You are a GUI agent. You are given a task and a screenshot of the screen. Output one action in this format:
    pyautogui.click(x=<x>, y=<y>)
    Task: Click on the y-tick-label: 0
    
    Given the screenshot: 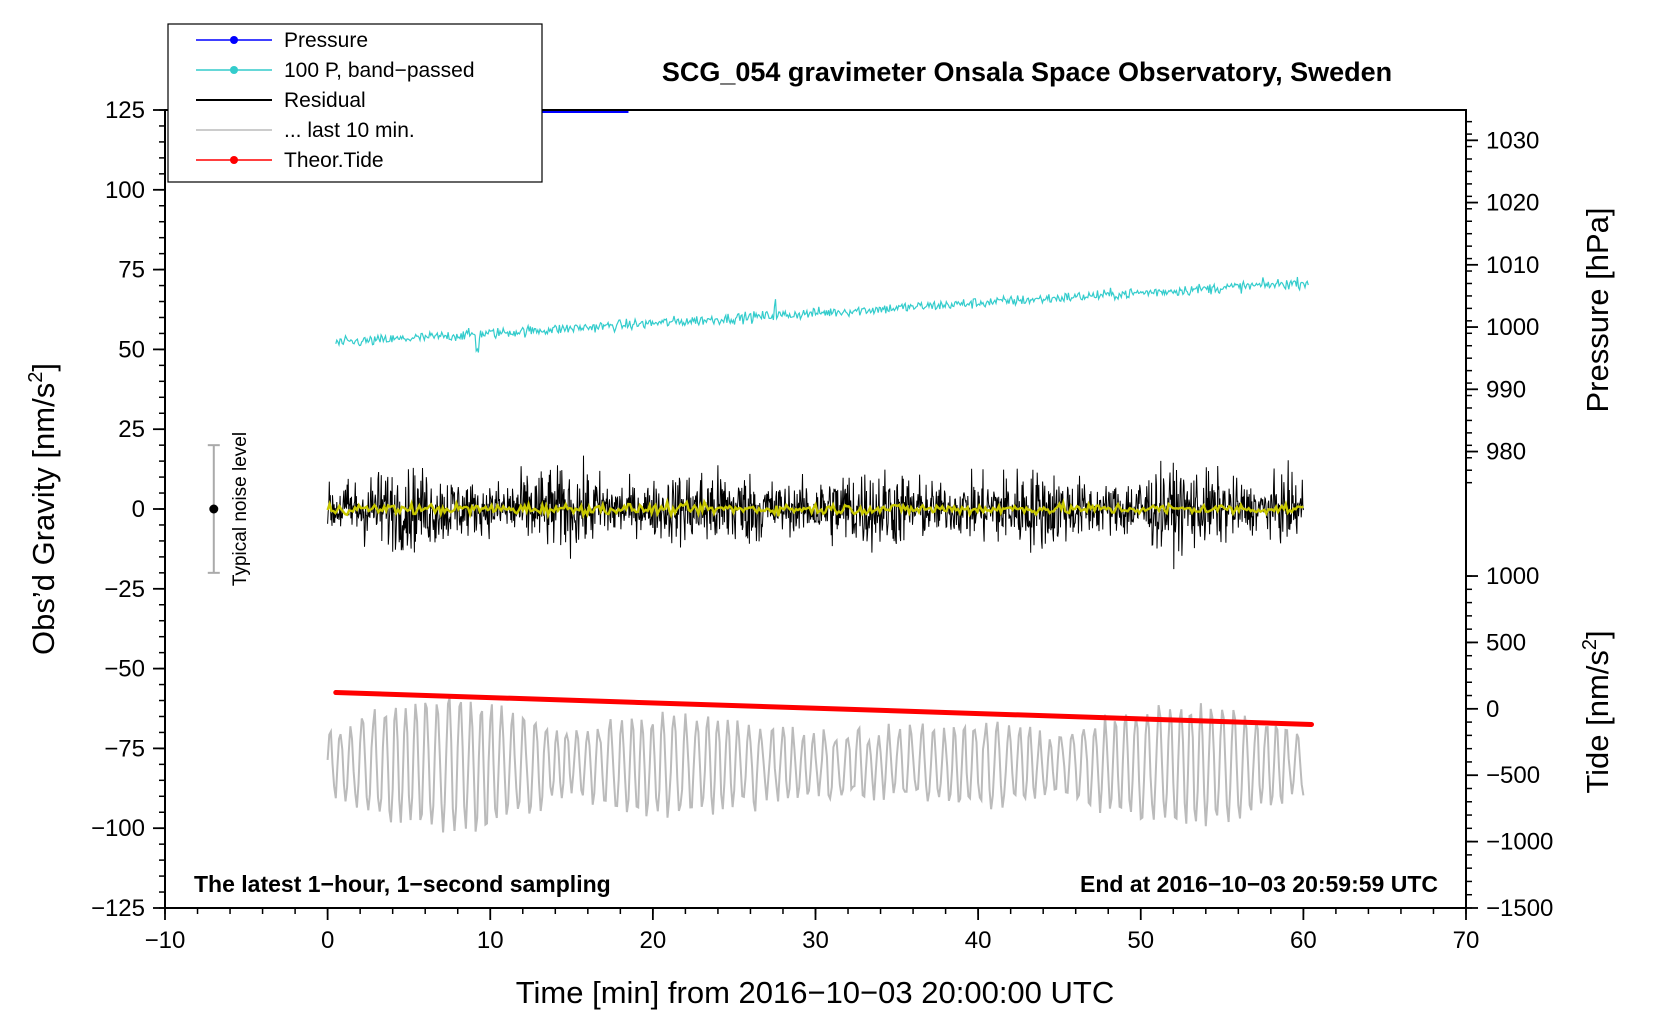 What is the action you would take?
    pyautogui.click(x=138, y=509)
    